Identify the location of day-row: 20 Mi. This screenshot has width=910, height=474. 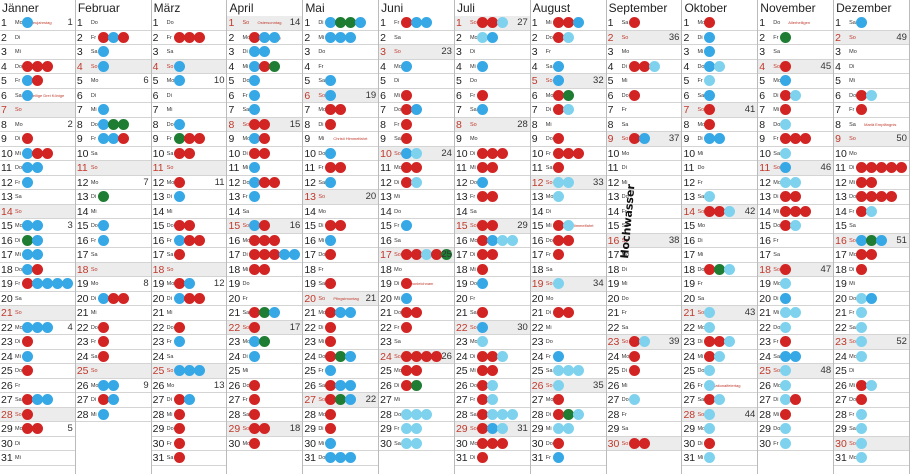
(416, 299).